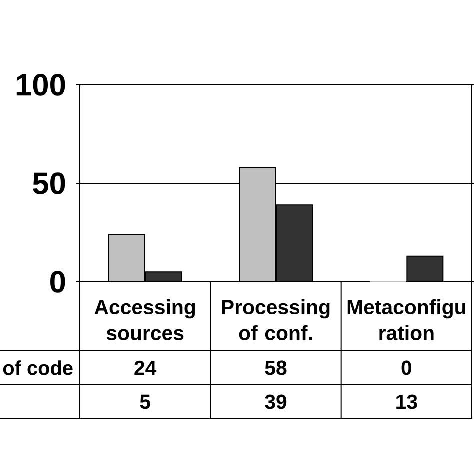 This screenshot has height=474, width=474. Describe the element at coordinates (407, 320) in the screenshot. I see `x-tick-label: Metaconfigu ration` at that location.